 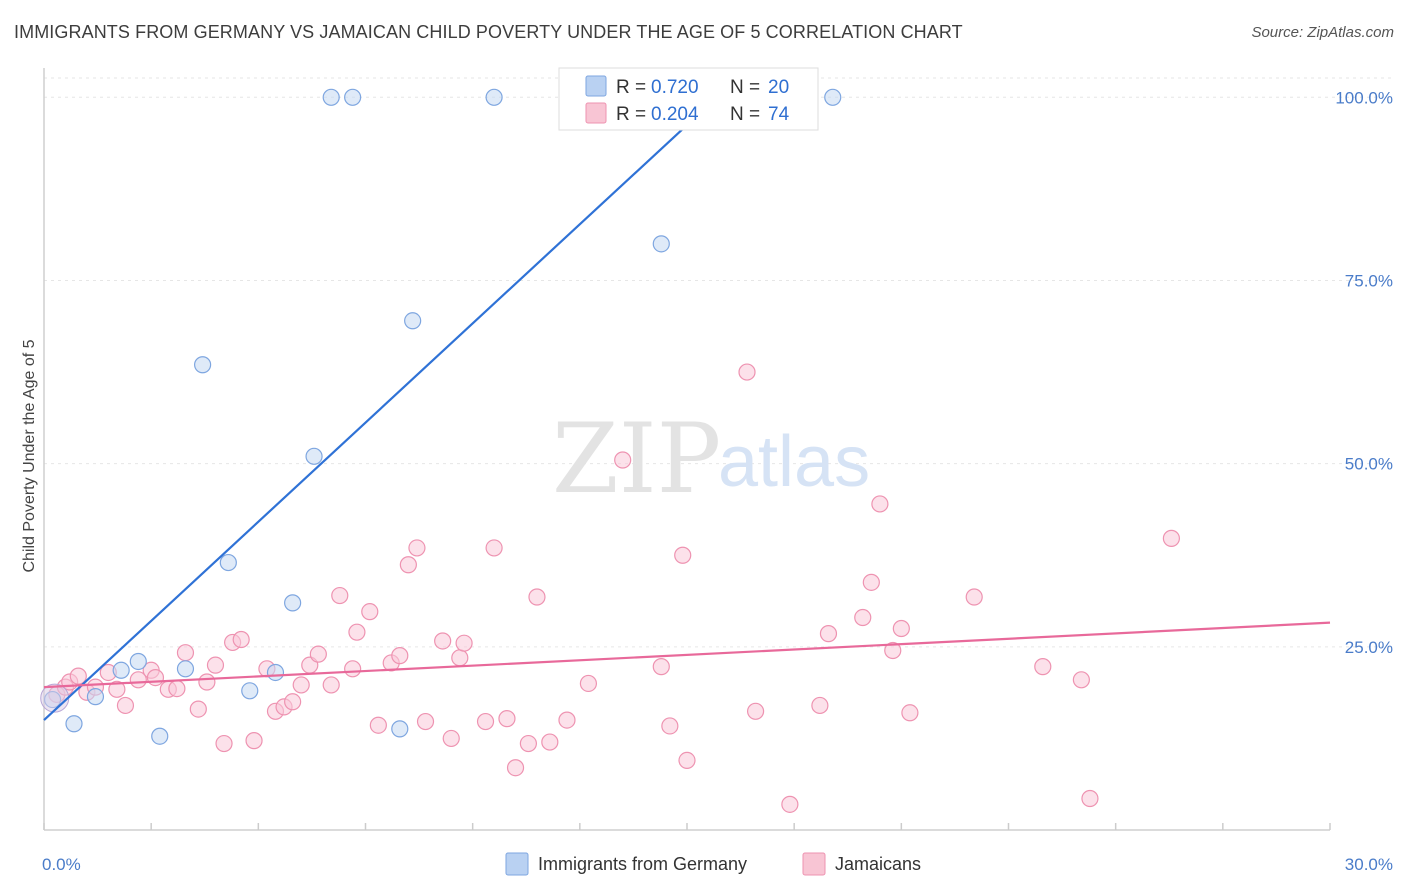 What do you see at coordinates (1369, 464) in the screenshot?
I see `y-tick-label: 50.0%` at bounding box center [1369, 464].